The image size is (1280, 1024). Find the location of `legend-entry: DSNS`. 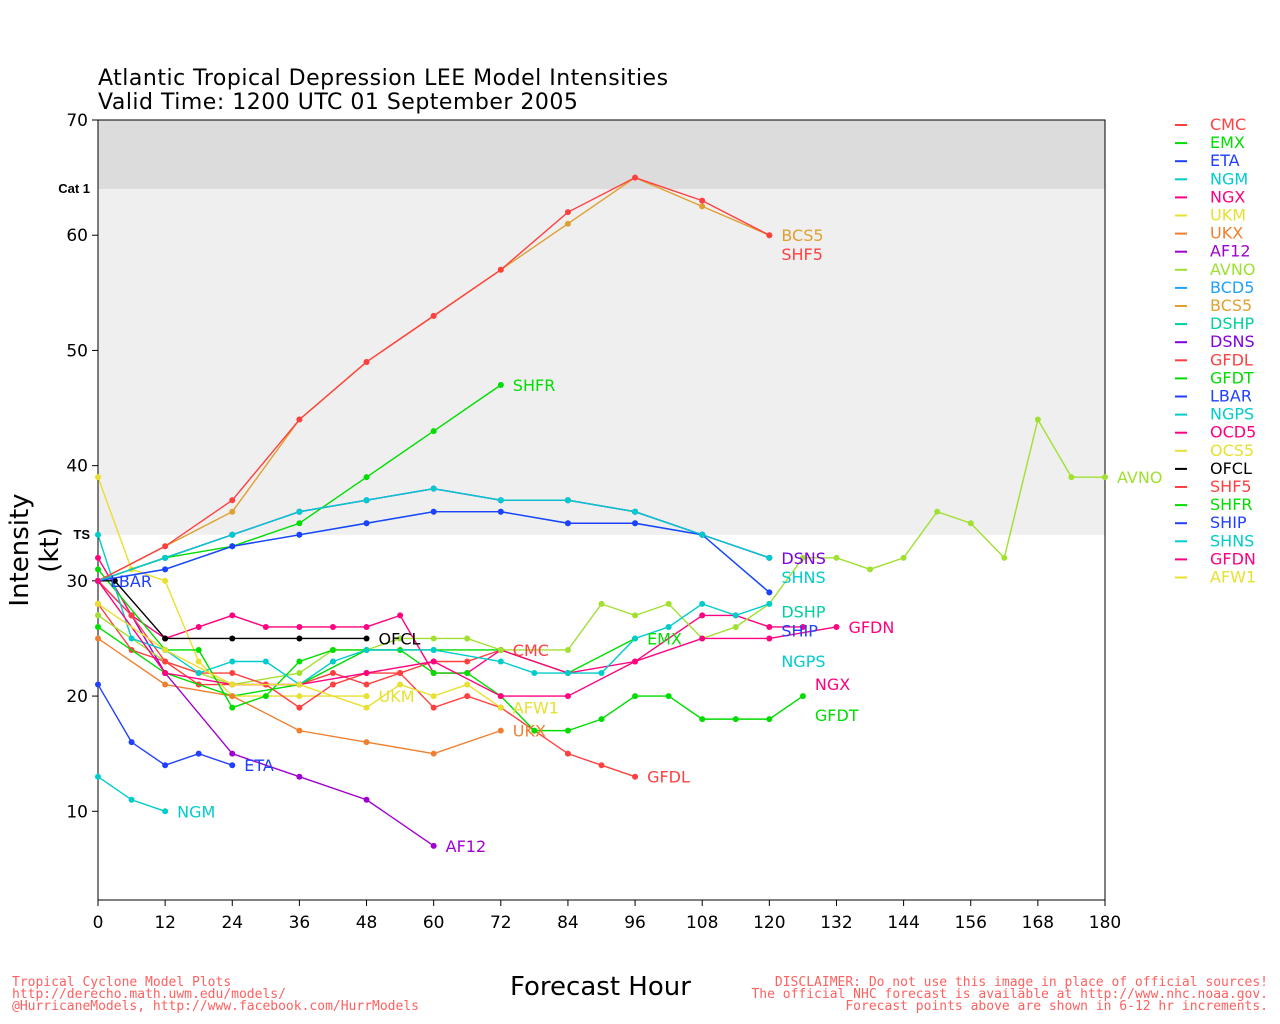

legend-entry: DSNS is located at coordinates (1232, 341).